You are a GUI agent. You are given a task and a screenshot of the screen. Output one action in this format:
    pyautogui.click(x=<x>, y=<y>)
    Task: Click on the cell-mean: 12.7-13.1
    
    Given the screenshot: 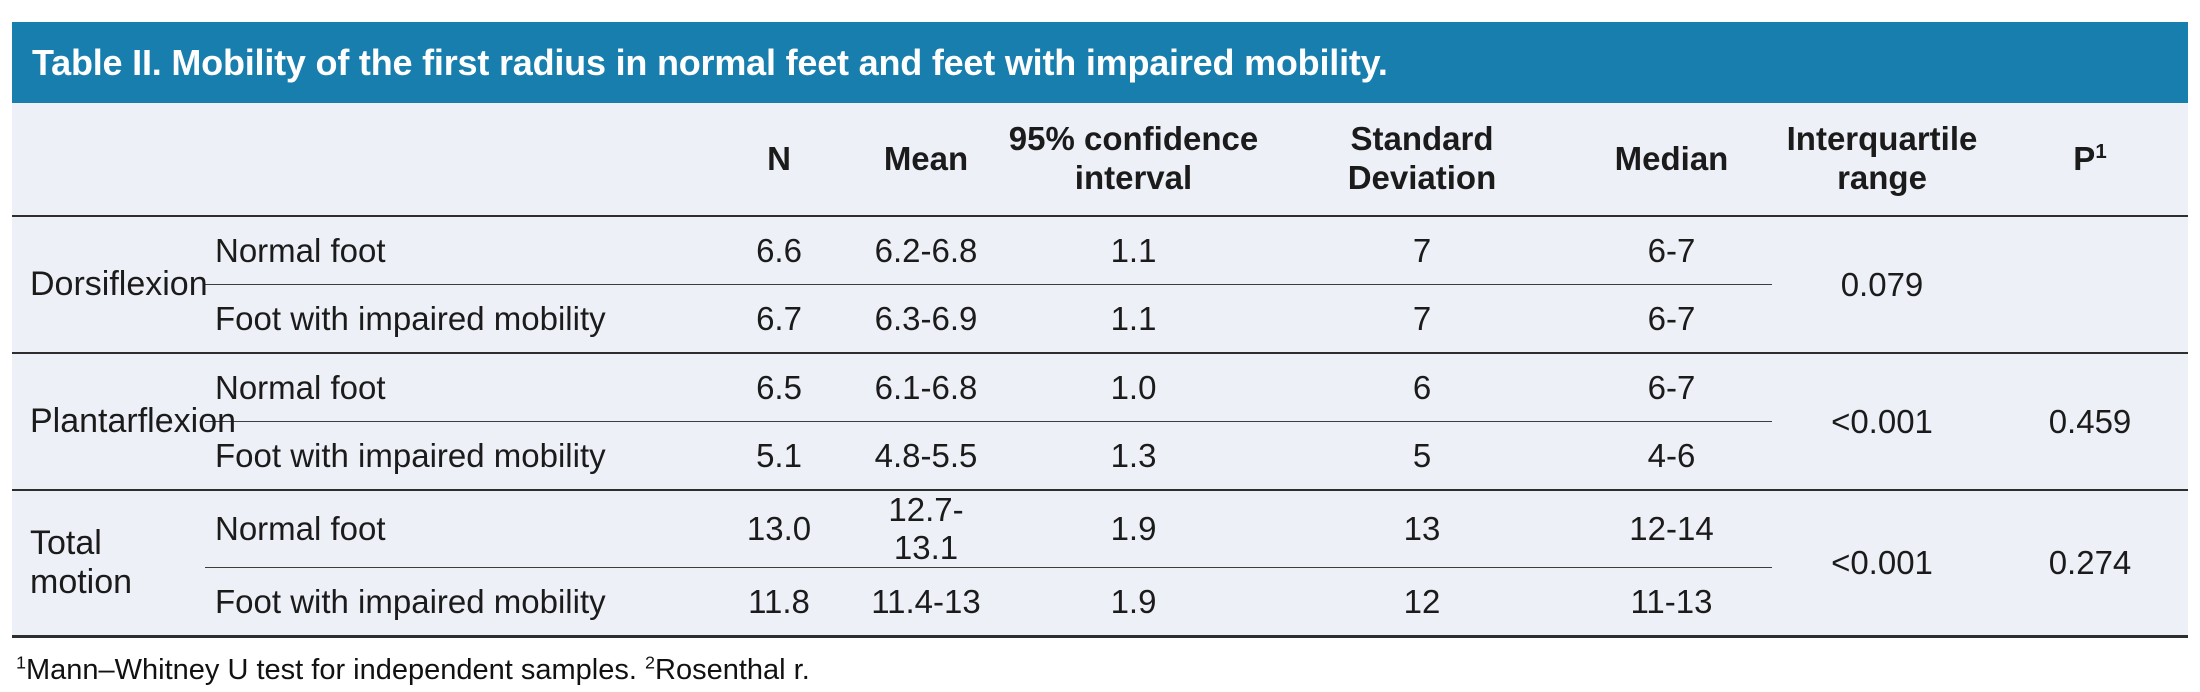 What is the action you would take?
    pyautogui.click(x=926, y=528)
    